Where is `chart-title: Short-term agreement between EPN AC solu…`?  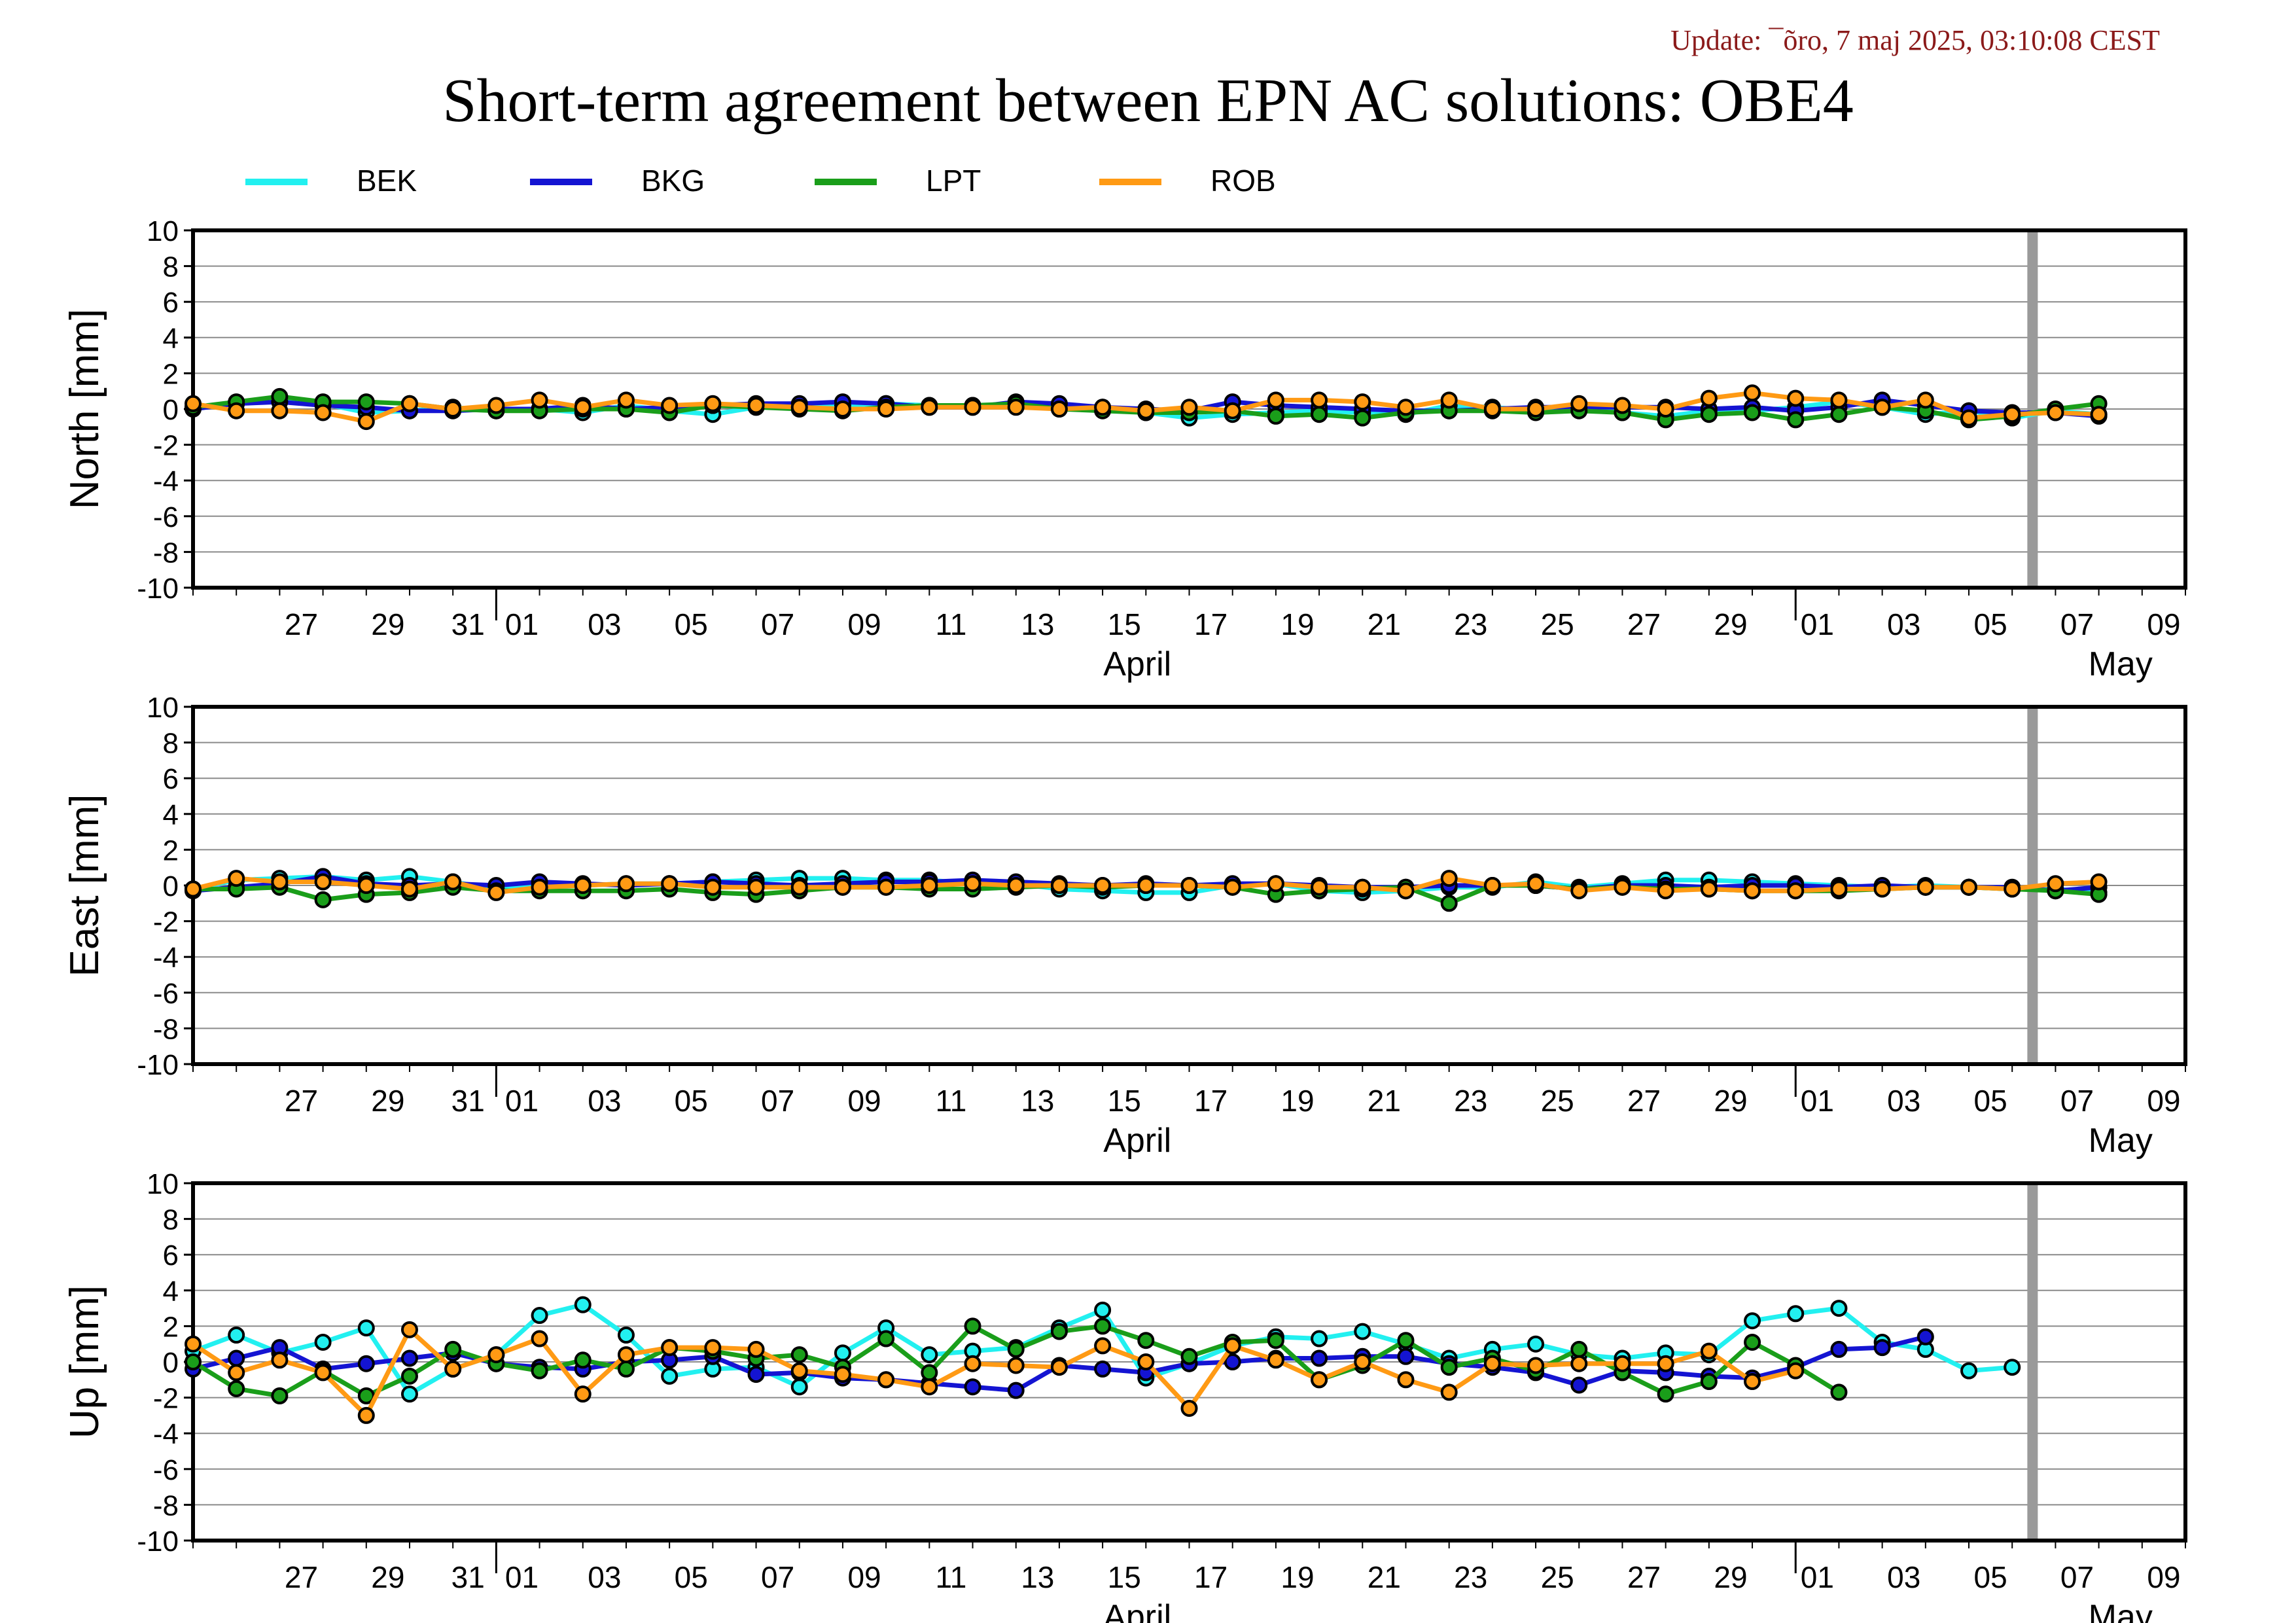
chart-title: Short-term agreement between EPN AC solu… is located at coordinates (1148, 101).